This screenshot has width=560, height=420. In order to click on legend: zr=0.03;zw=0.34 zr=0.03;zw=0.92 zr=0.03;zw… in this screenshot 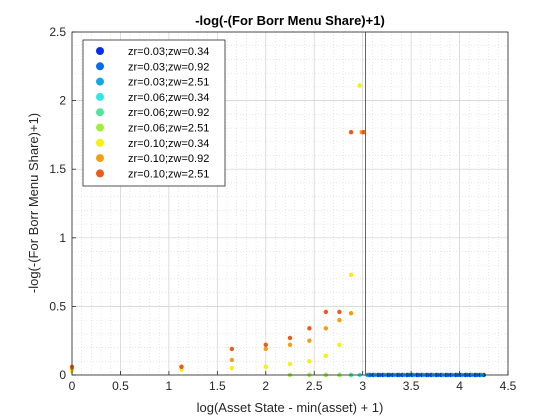, I will do `click(154, 113)`.